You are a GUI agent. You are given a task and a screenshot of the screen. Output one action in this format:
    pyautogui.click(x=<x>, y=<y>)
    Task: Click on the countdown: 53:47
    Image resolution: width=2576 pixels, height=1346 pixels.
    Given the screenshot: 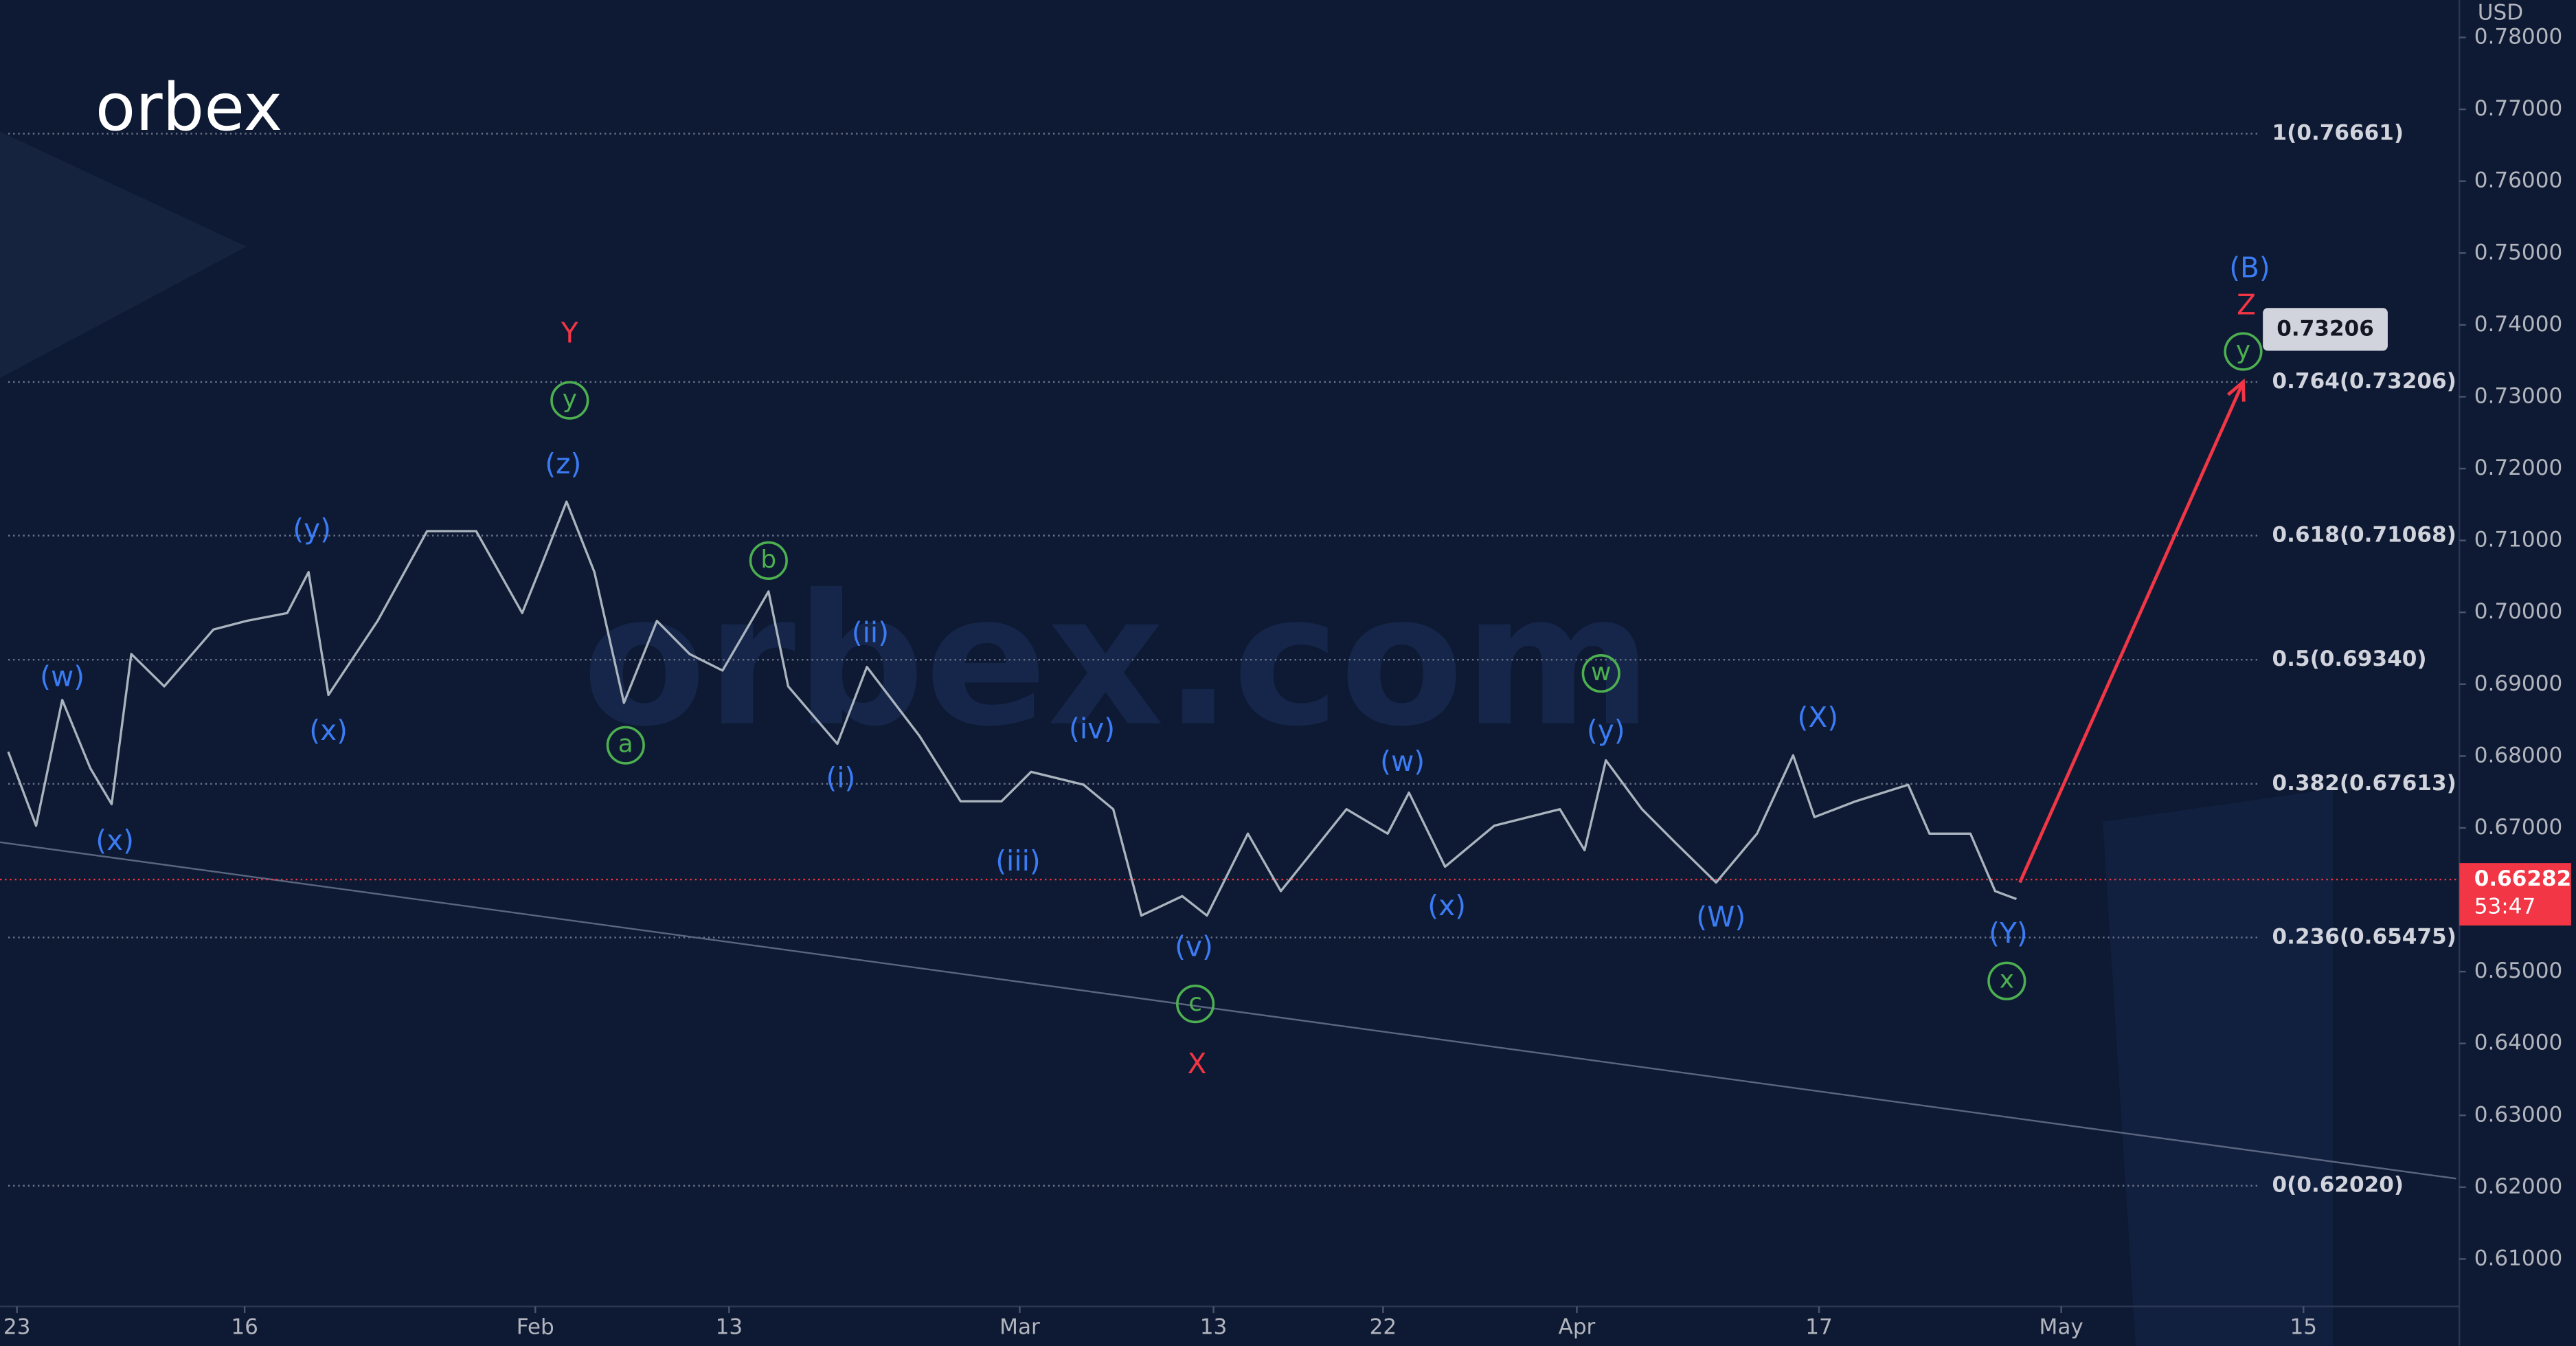 What is the action you would take?
    pyautogui.click(x=2505, y=907)
    